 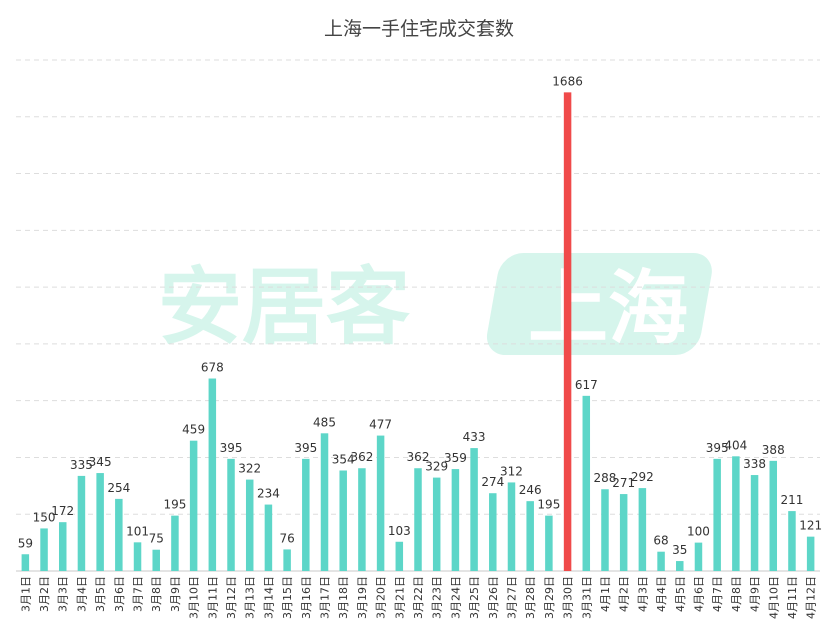 What do you see at coordinates (698, 594) in the screenshot?
I see `x-tick-label-4月6日: 4月6日` at bounding box center [698, 594].